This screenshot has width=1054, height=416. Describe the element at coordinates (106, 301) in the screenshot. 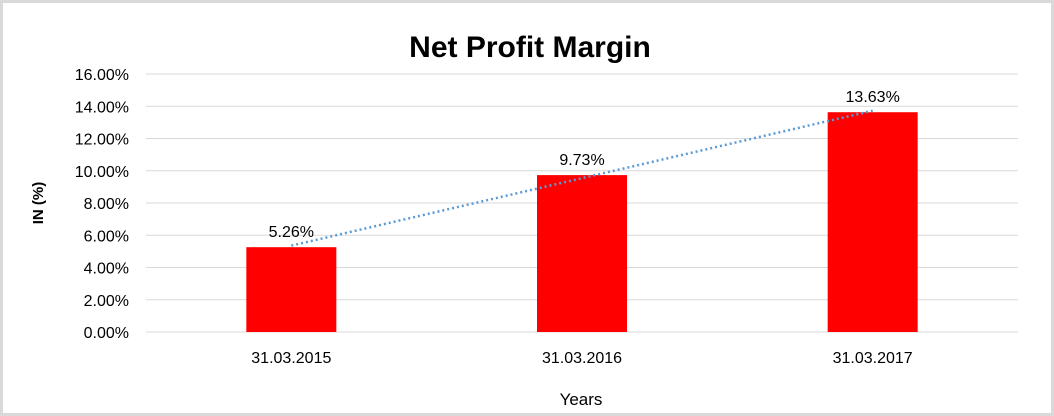

I see `y-tick-label: 2.00%` at that location.